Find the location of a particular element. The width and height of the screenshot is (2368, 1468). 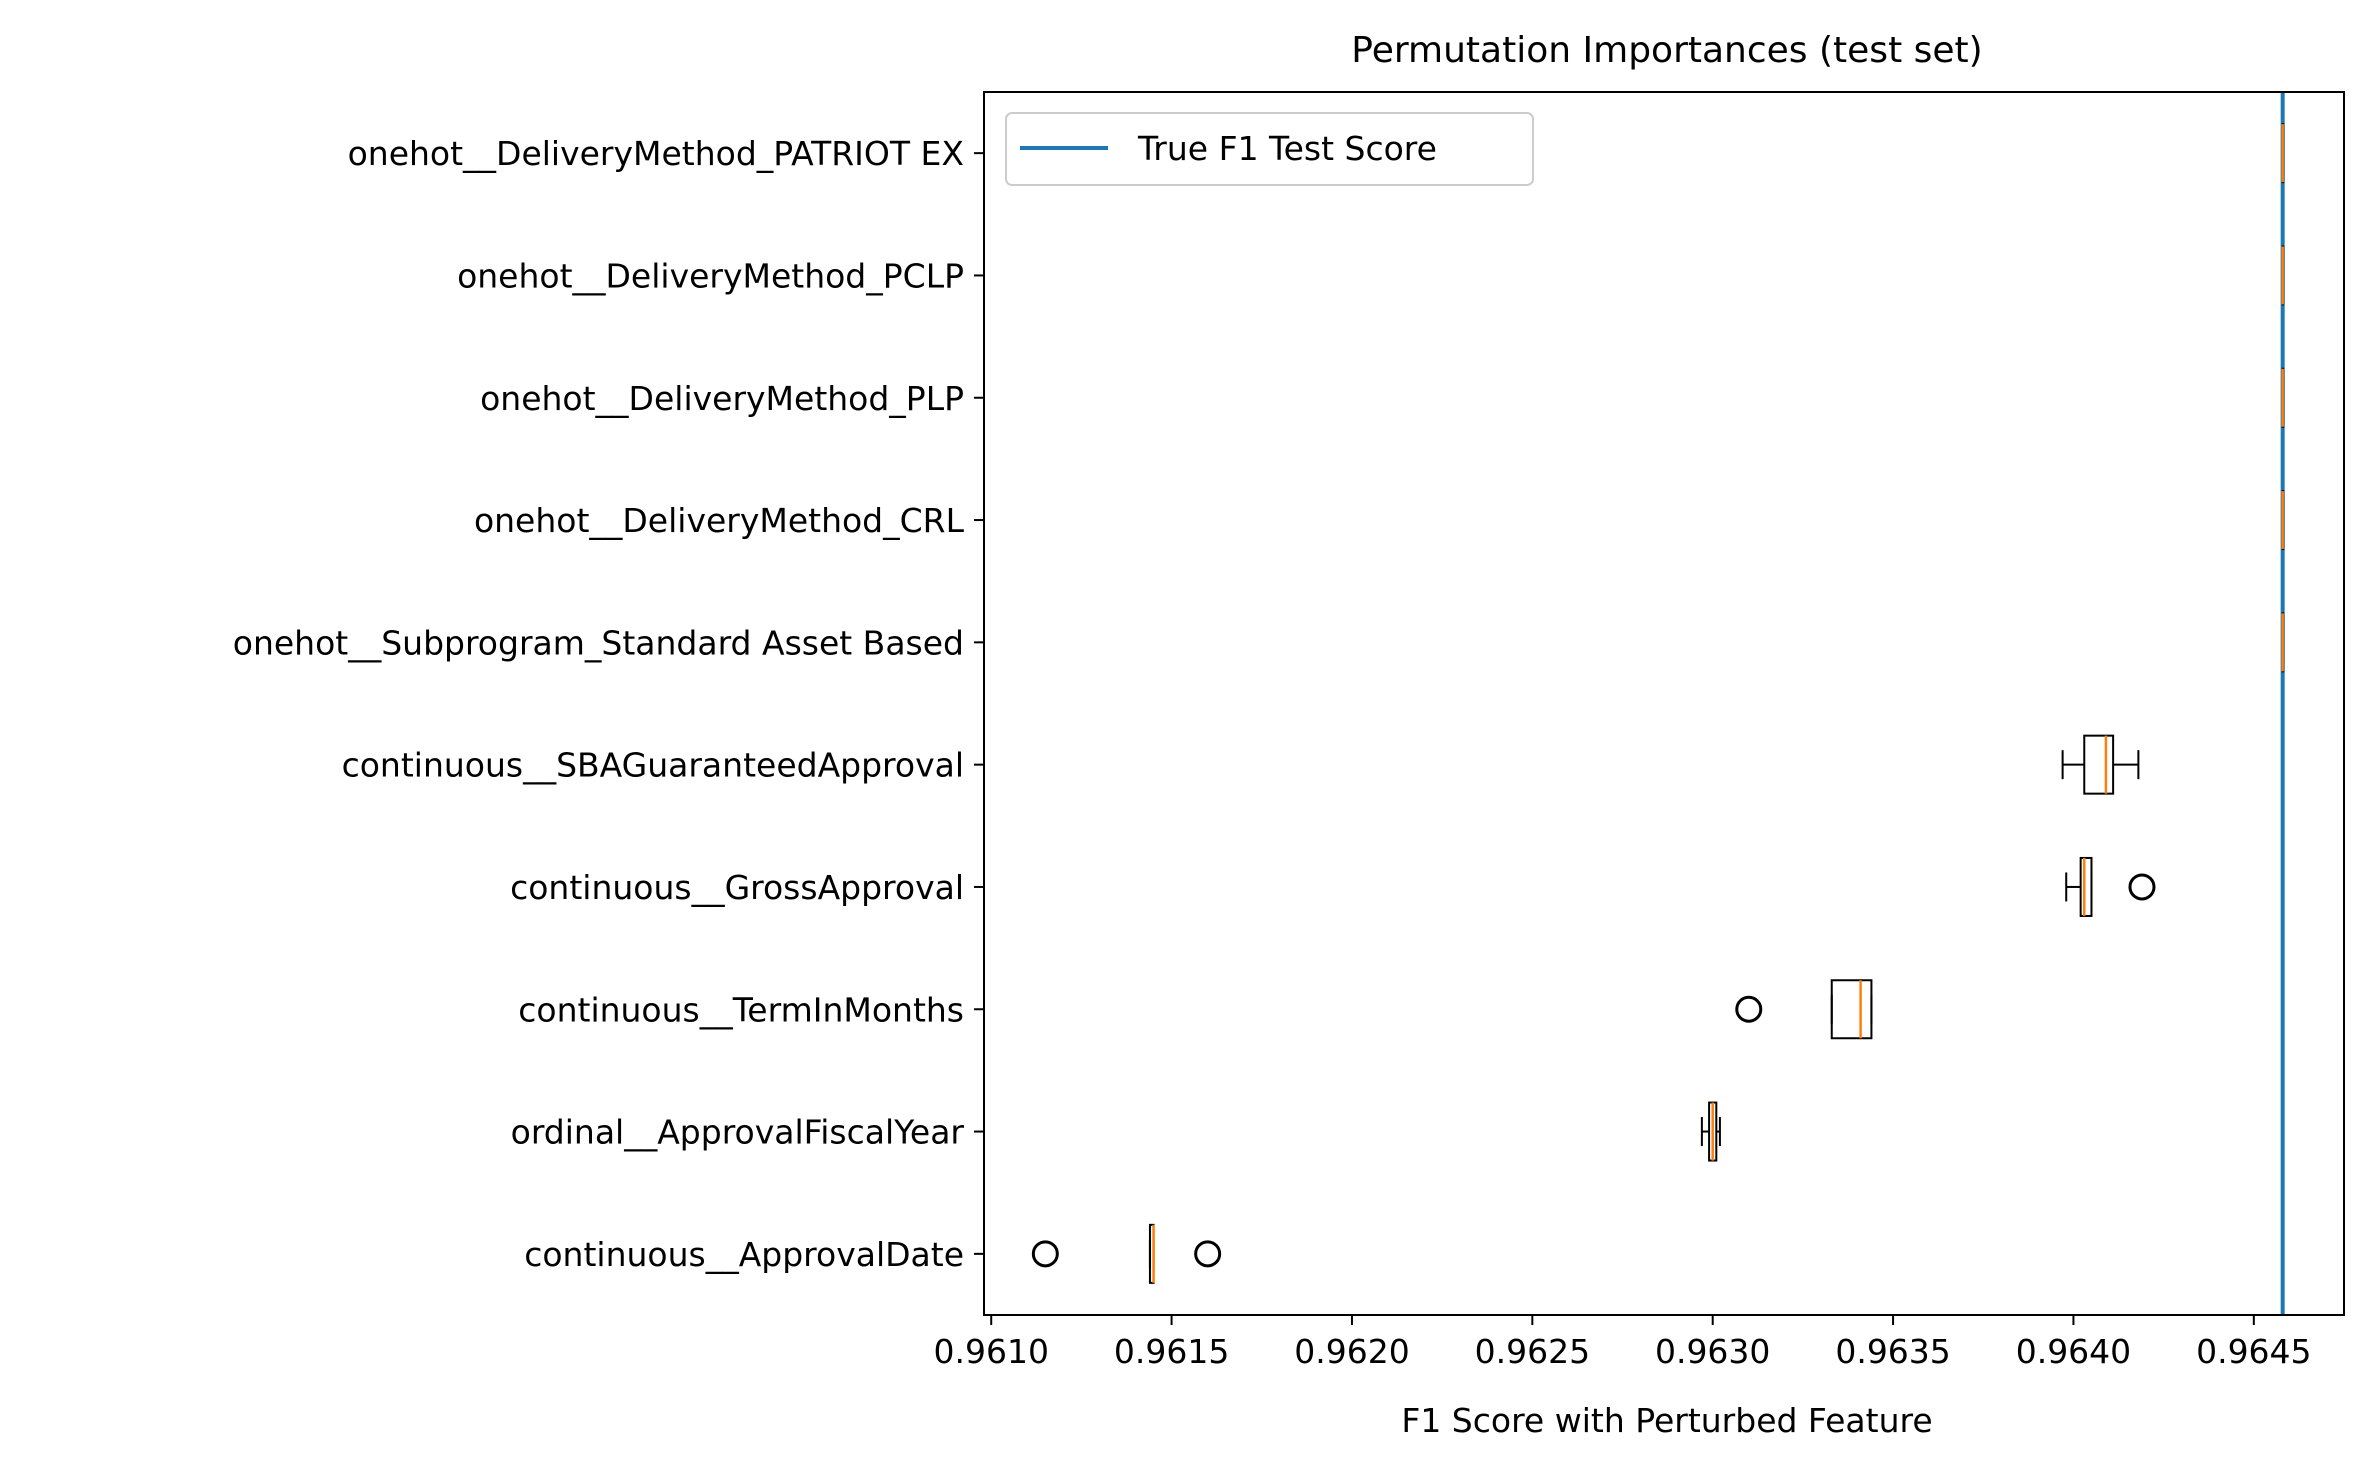

x-tick-label: 0.9610 is located at coordinates (990, 1351).